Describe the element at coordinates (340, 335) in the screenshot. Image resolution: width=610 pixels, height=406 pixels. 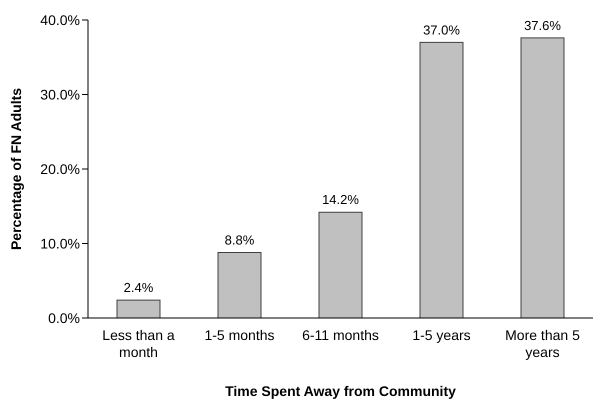
I see `x-tick-label: 6-11 months` at that location.